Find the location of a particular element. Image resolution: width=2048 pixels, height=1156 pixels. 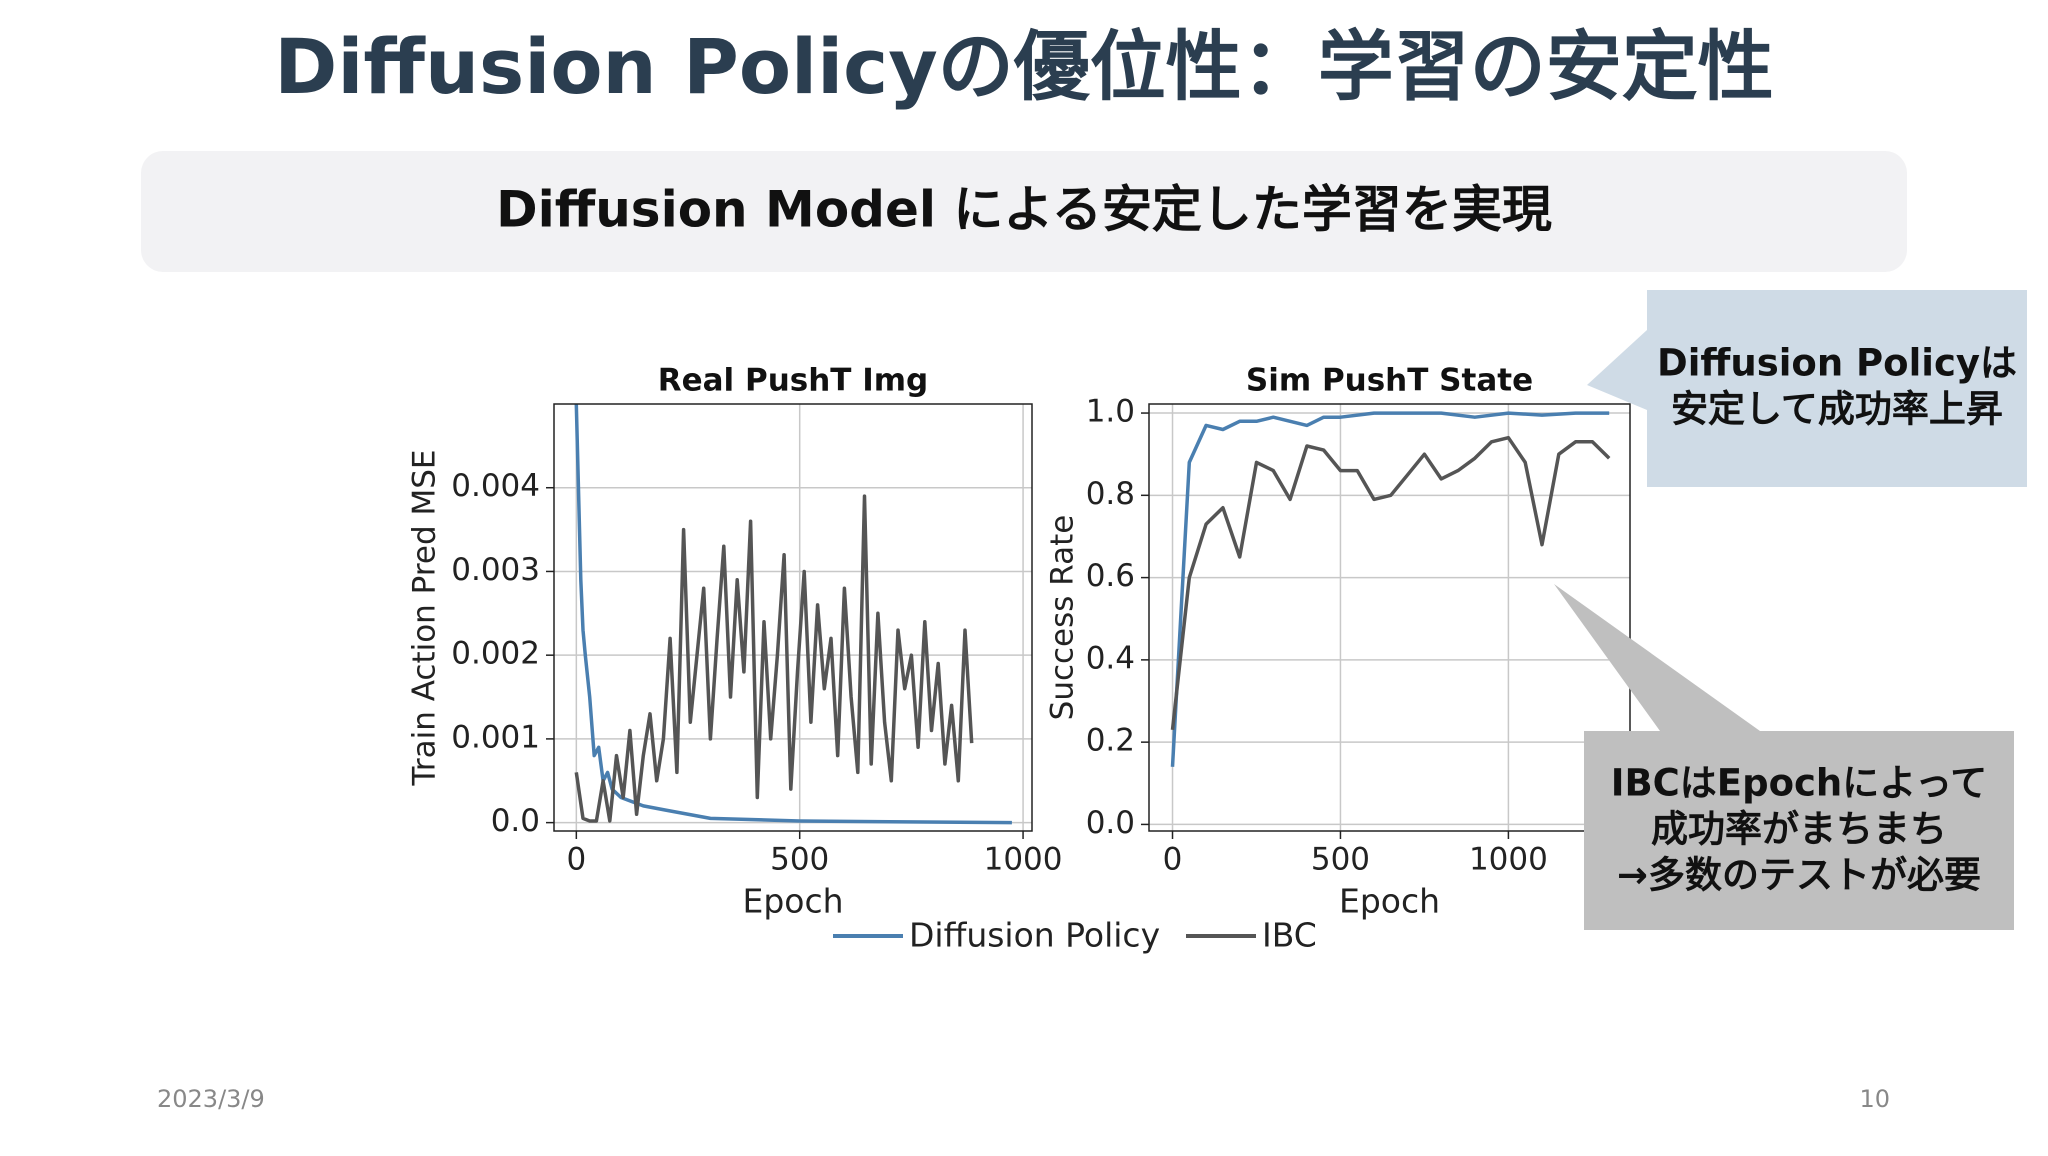

y-tick-label: 0.001 is located at coordinates (495, 737).